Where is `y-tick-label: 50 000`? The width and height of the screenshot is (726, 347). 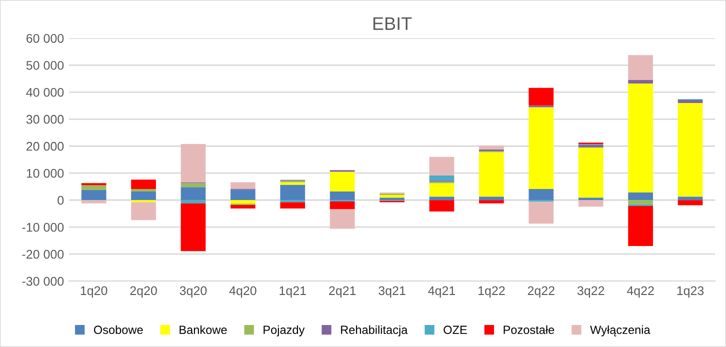
y-tick-label: 50 000 is located at coordinates (45, 65).